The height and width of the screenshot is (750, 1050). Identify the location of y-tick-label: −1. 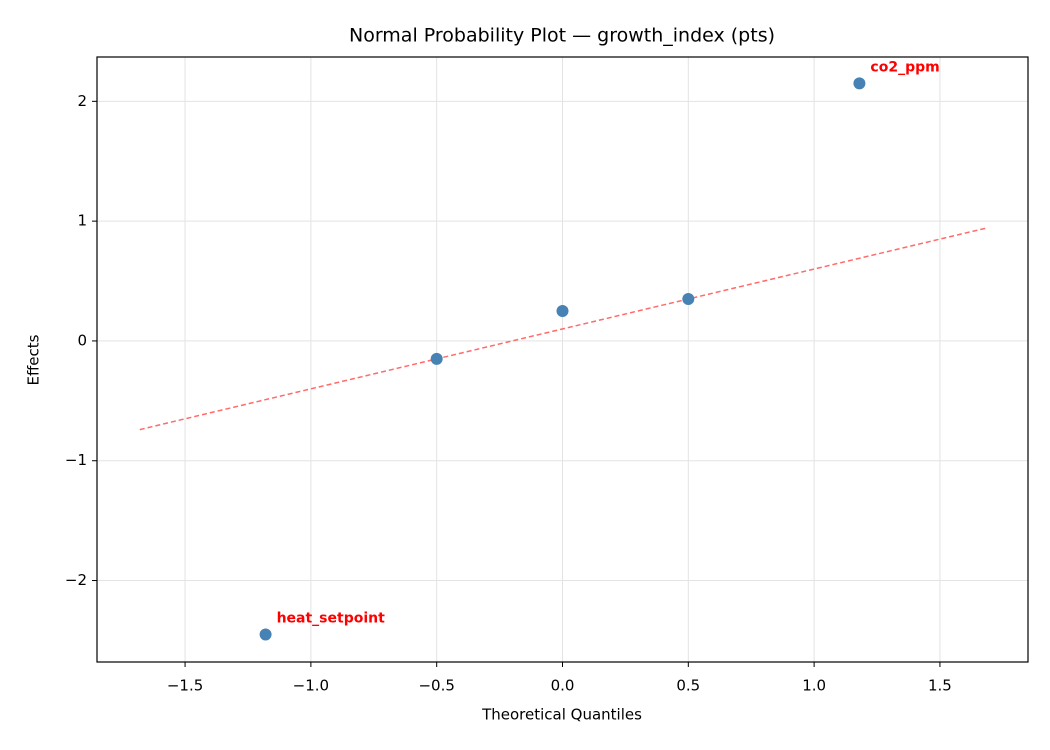
(76, 460).